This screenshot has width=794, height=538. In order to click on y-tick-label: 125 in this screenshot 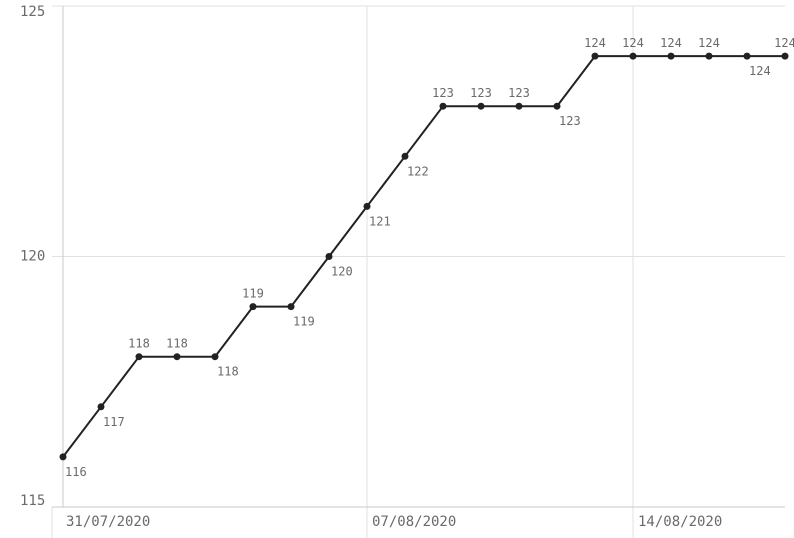, I will do `click(32, 12)`.